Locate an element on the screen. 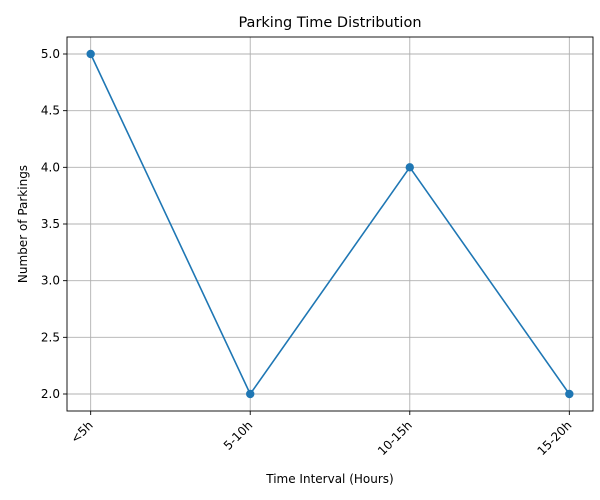 This screenshot has width=600, height=500. chart-title: Parking Time Distribution is located at coordinates (329, 23).